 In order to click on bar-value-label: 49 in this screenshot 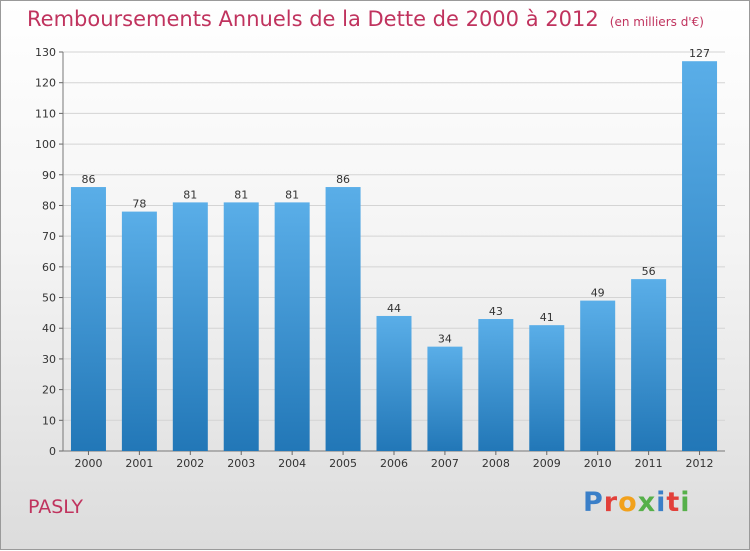, I will do `click(598, 293)`.